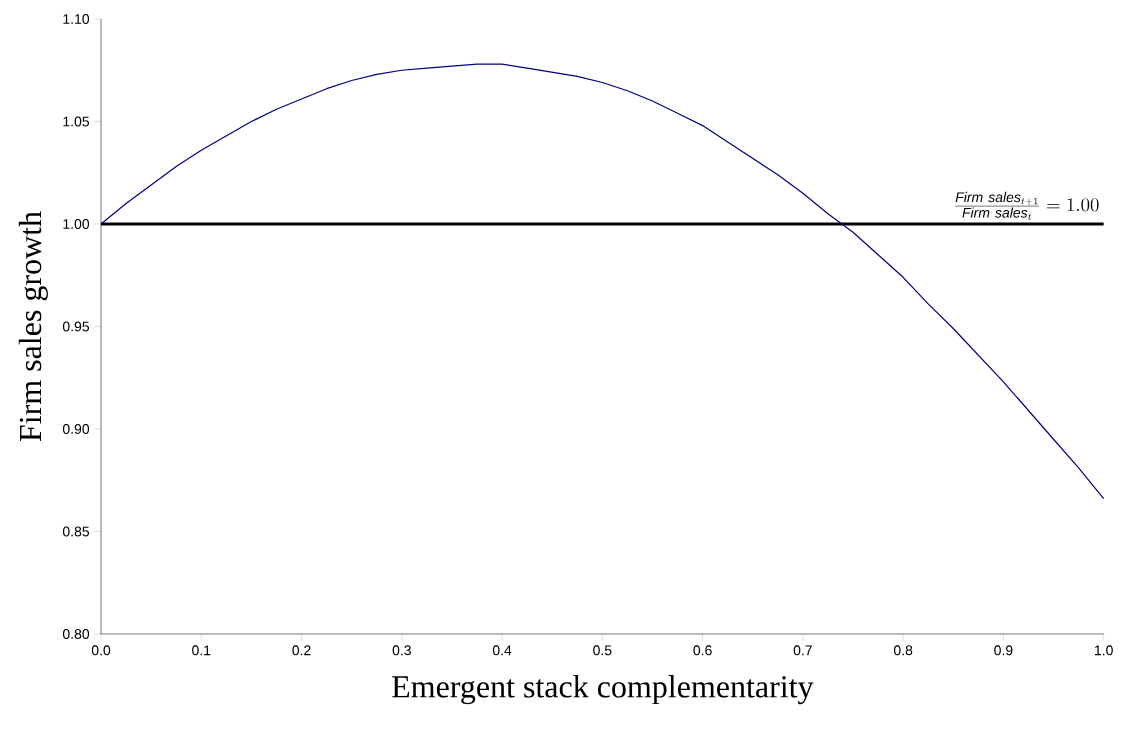 This screenshot has width=1141, height=730. Describe the element at coordinates (502, 650) in the screenshot. I see `x-tick-label: 0.4` at that location.